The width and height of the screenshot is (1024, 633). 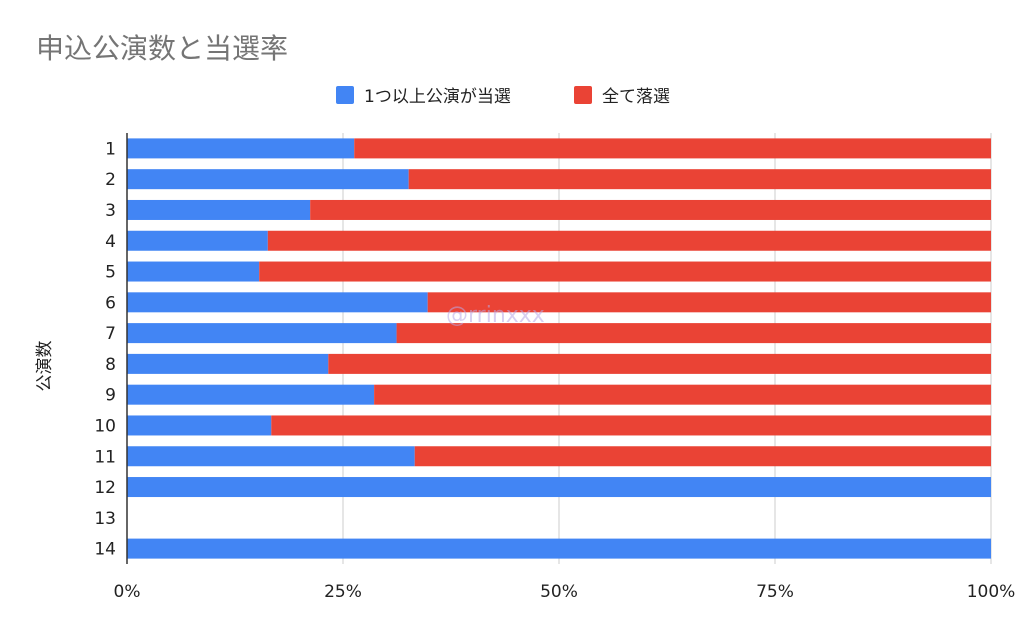 I want to click on y-tick-label: 11, so click(x=105, y=457).